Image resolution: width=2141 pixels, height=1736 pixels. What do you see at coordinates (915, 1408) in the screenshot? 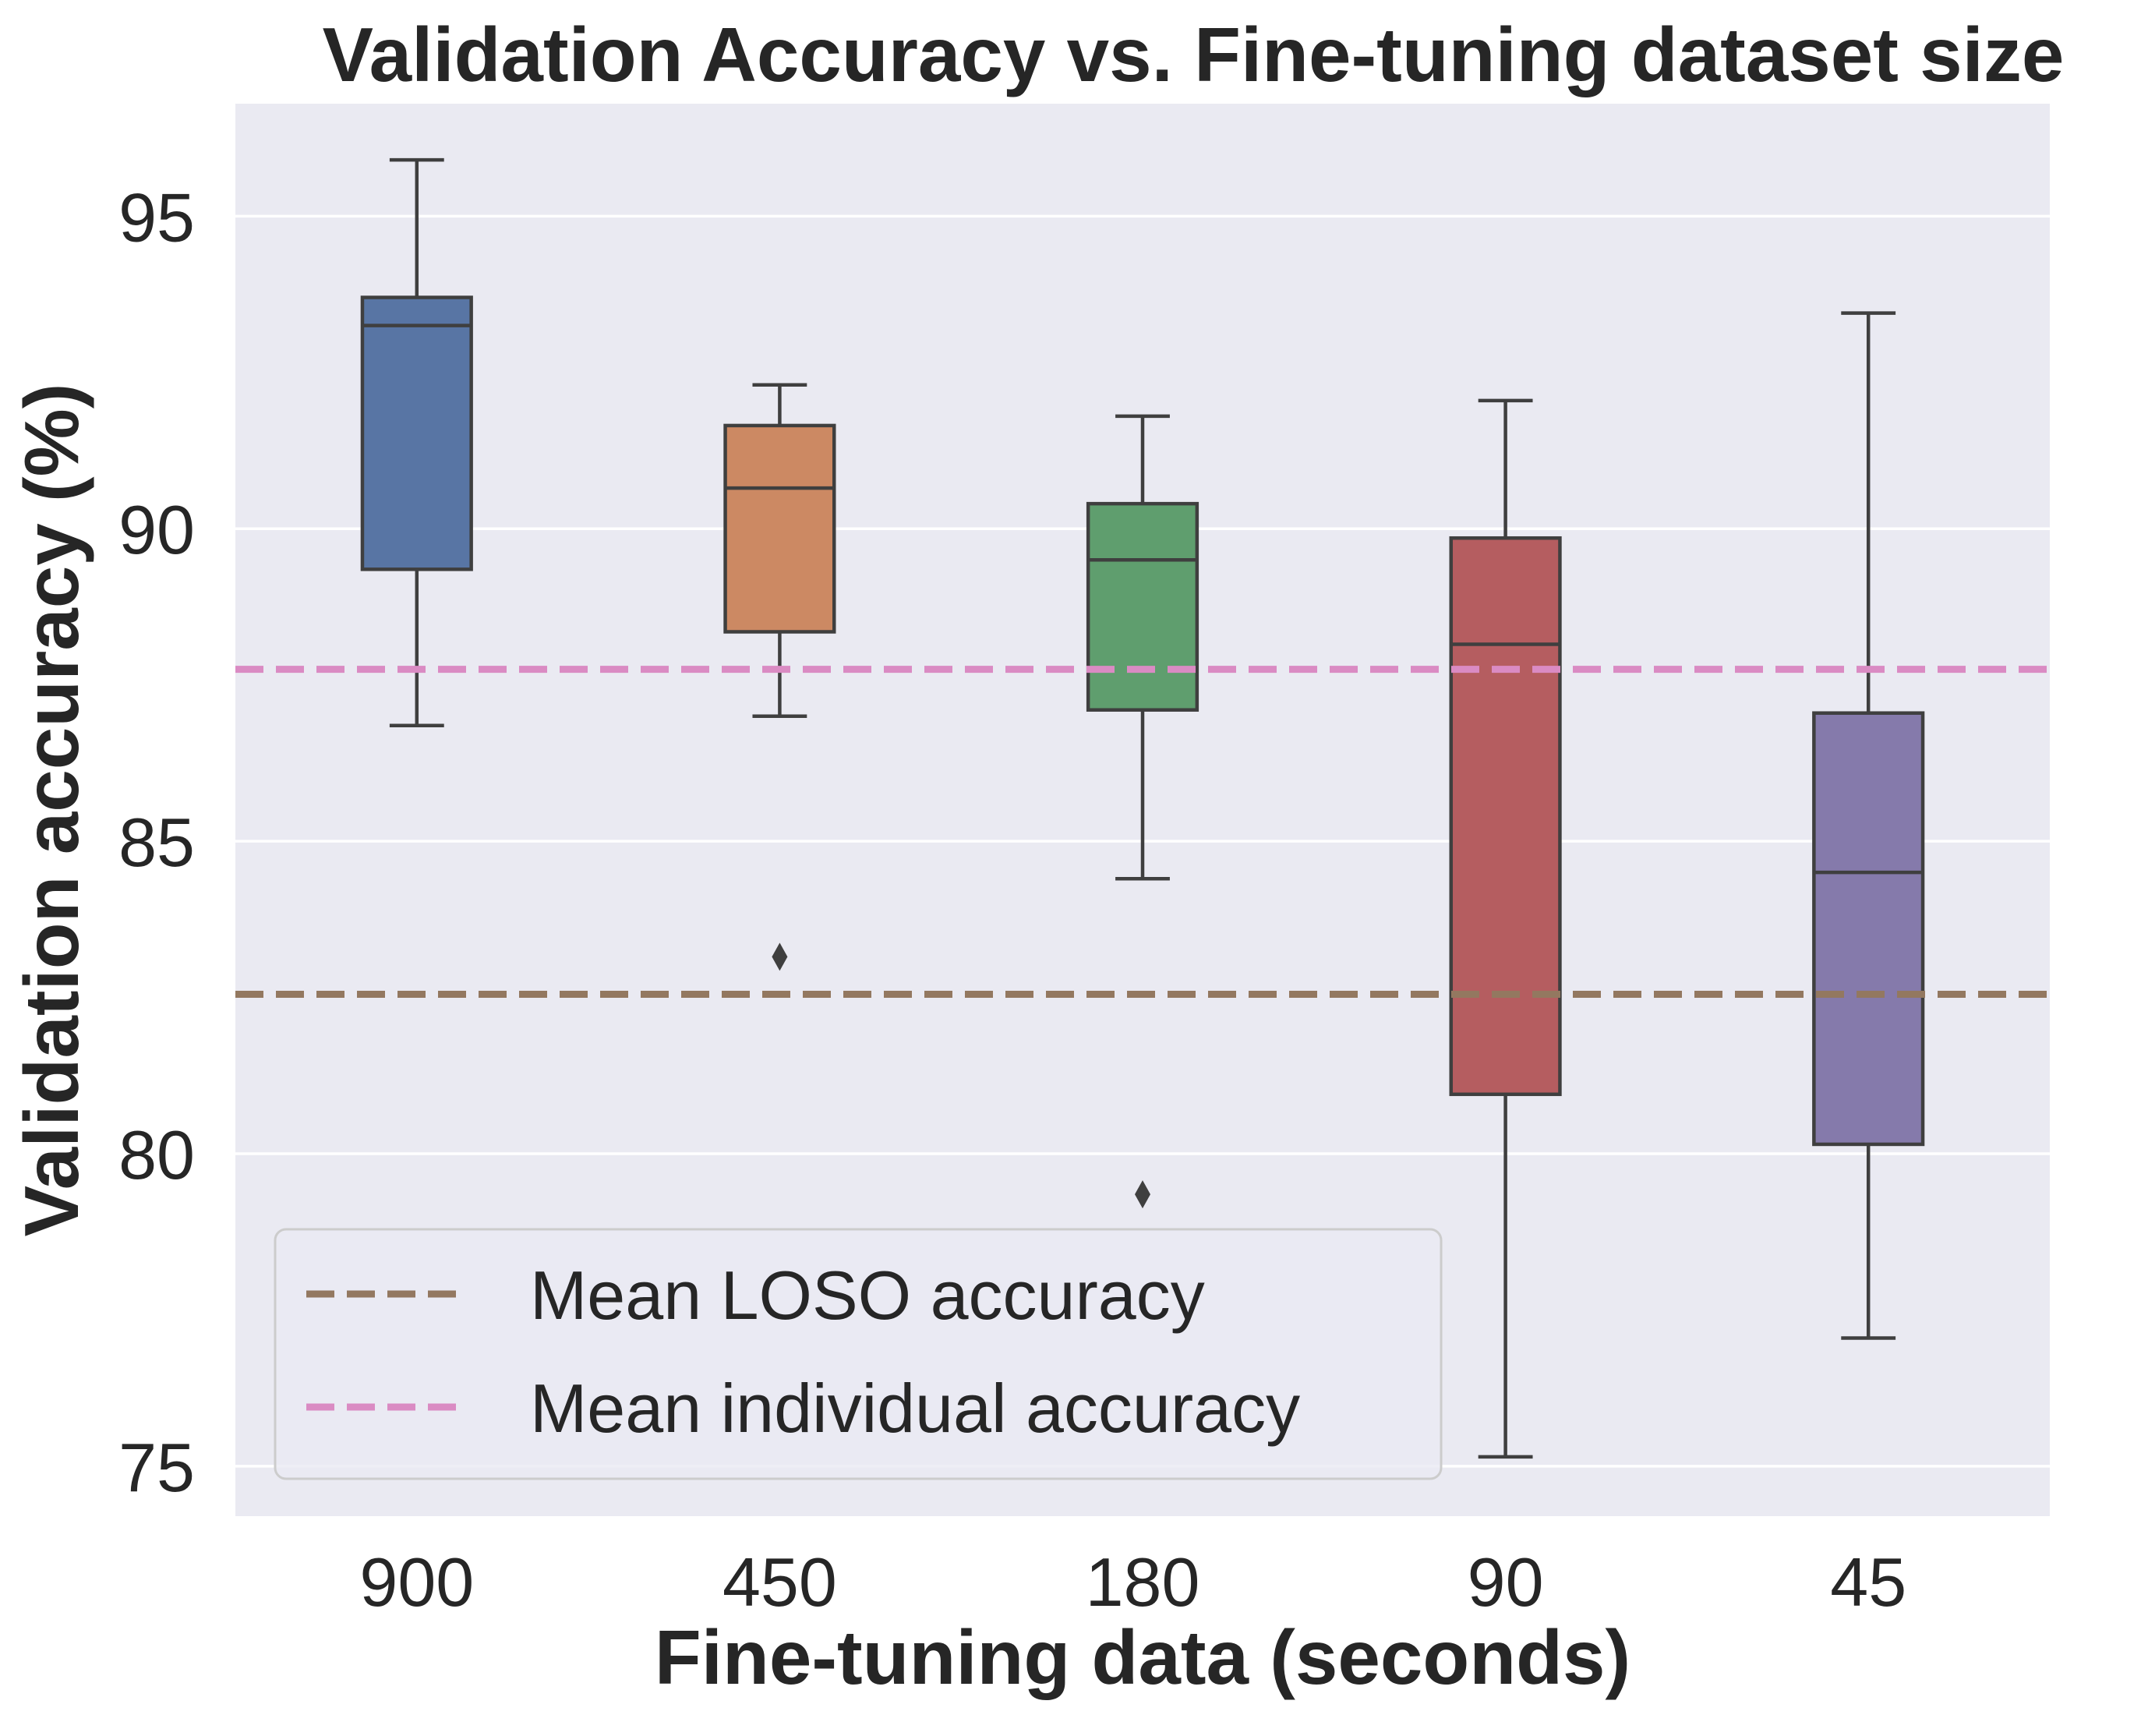
I see `legend-label: Mean individual accuracy` at bounding box center [915, 1408].